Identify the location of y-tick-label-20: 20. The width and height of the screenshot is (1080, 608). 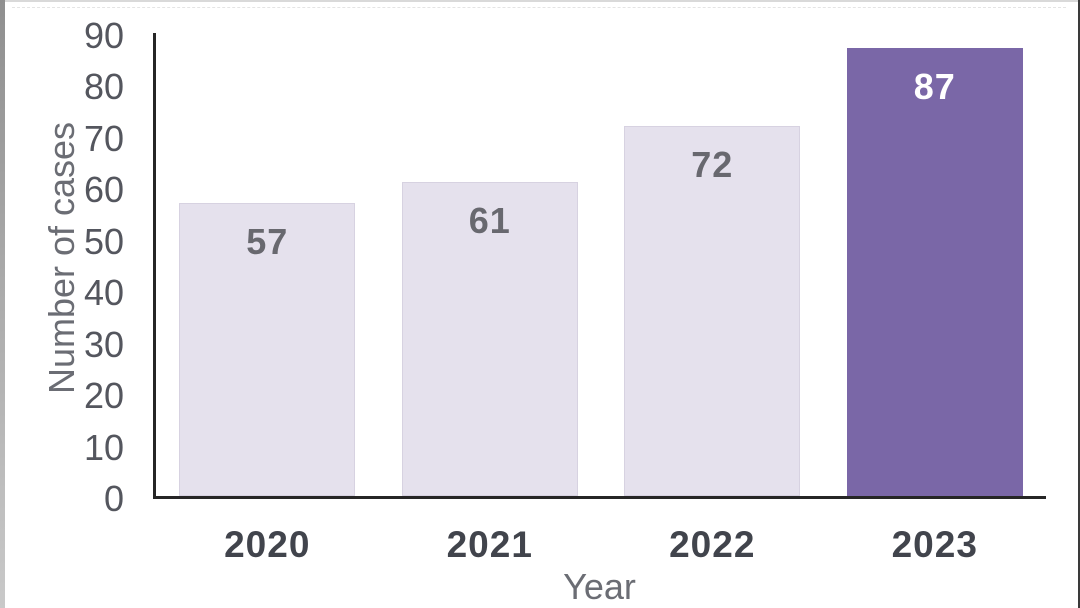
(103, 396).